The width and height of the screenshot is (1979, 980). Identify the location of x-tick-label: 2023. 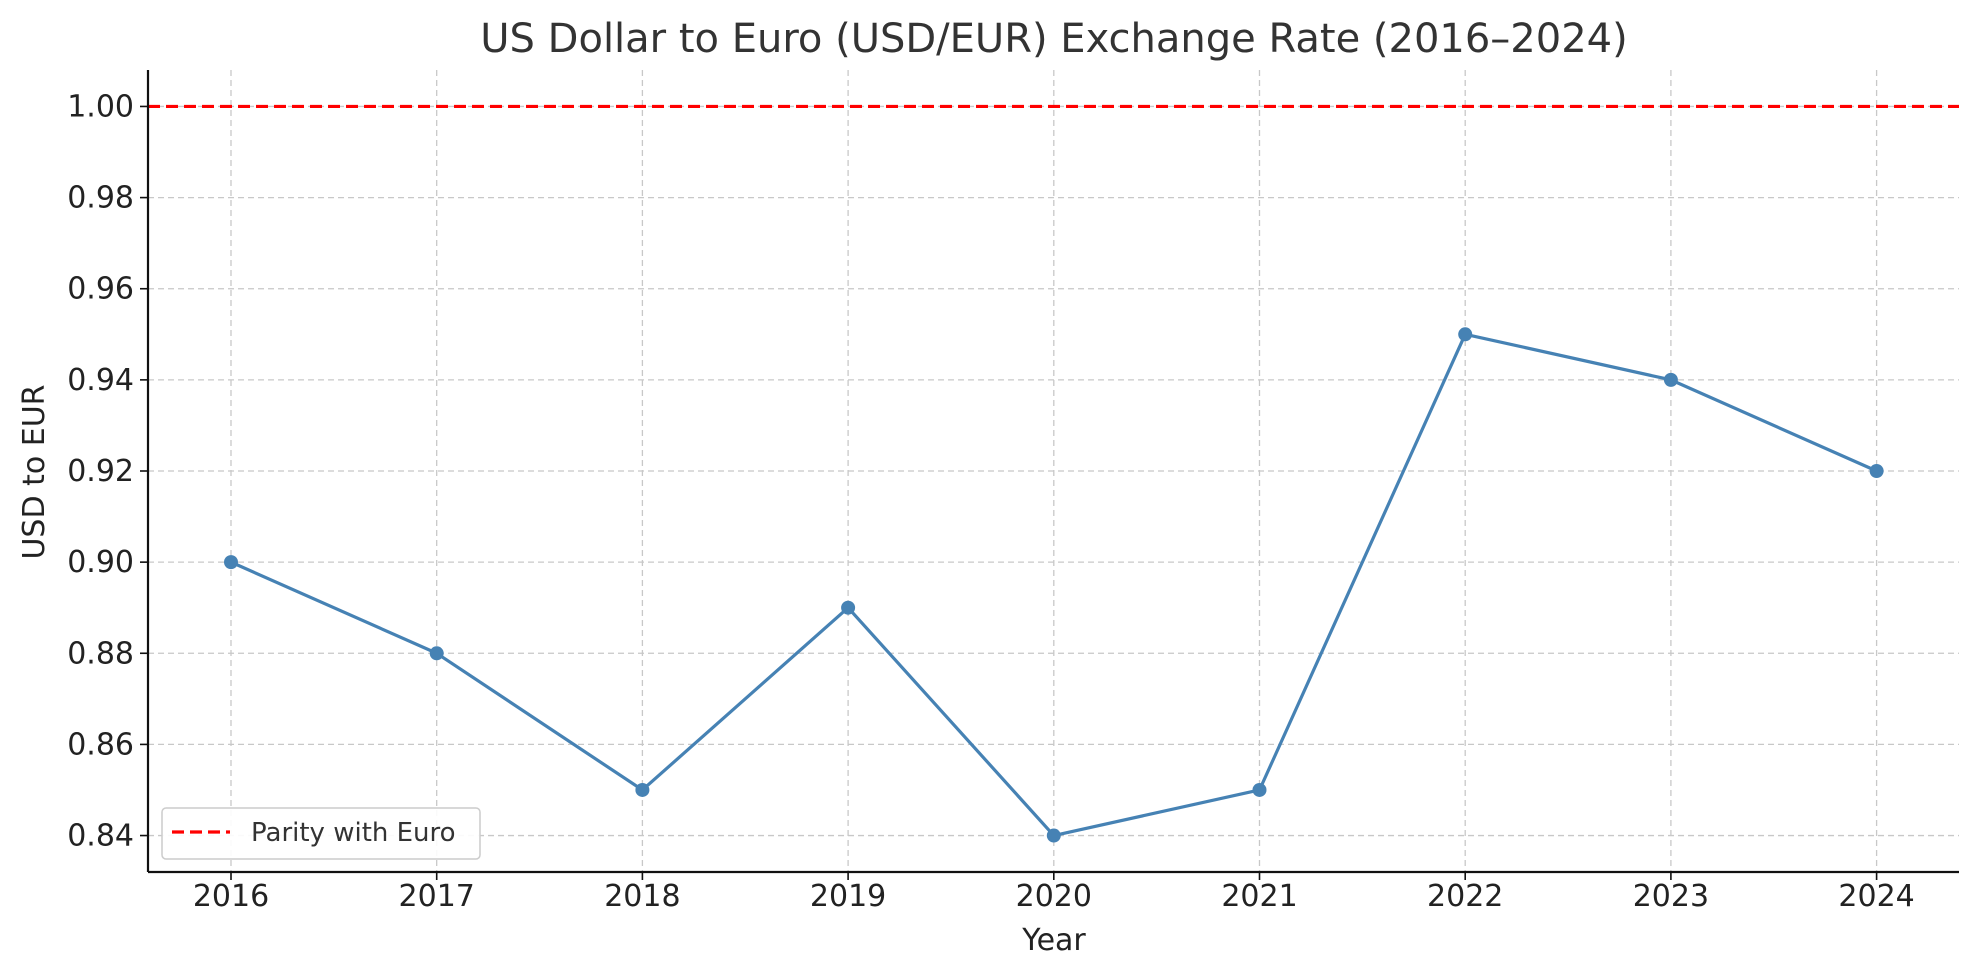
(1671, 896).